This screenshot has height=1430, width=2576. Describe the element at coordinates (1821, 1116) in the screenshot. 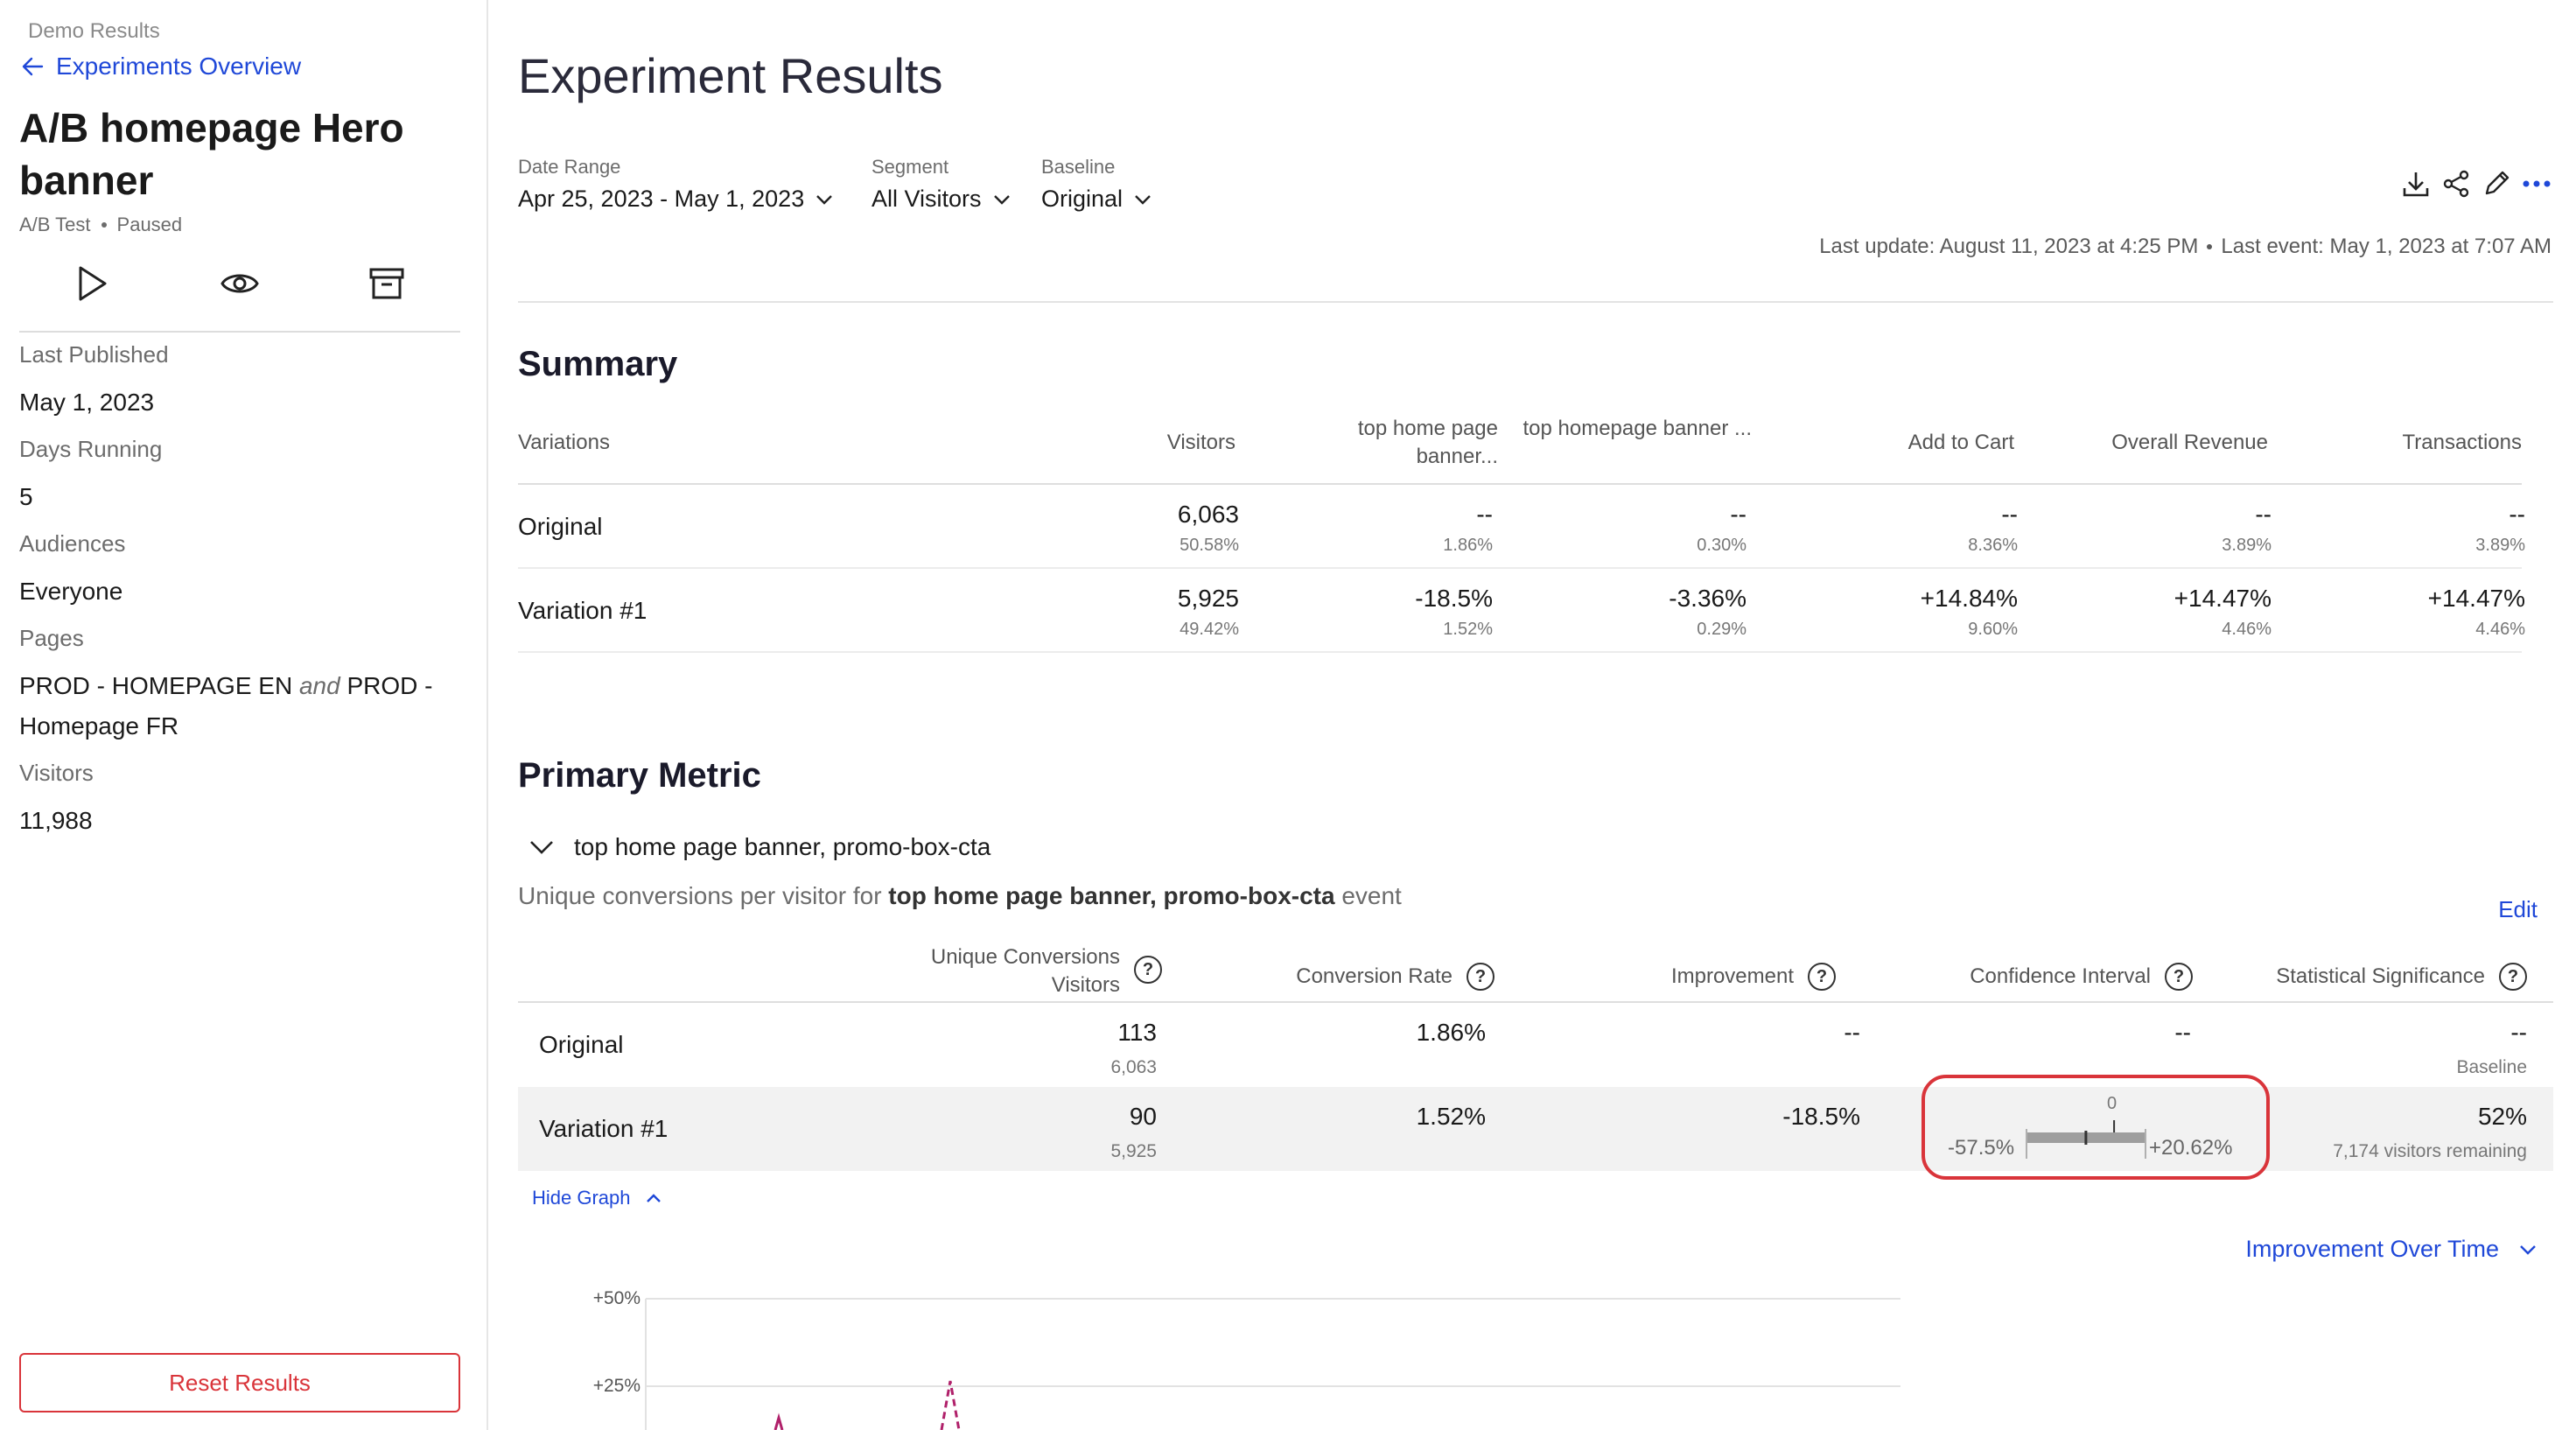

I see `improvement-value: -18.5%` at that location.